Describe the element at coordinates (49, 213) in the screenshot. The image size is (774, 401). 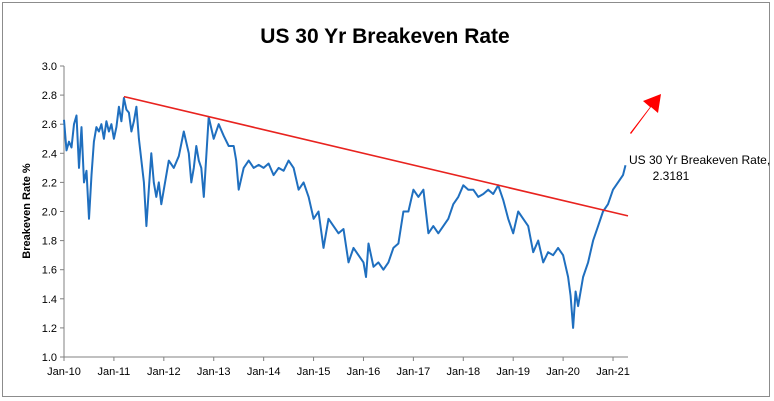
I see `y-tick-label: 2.0` at that location.